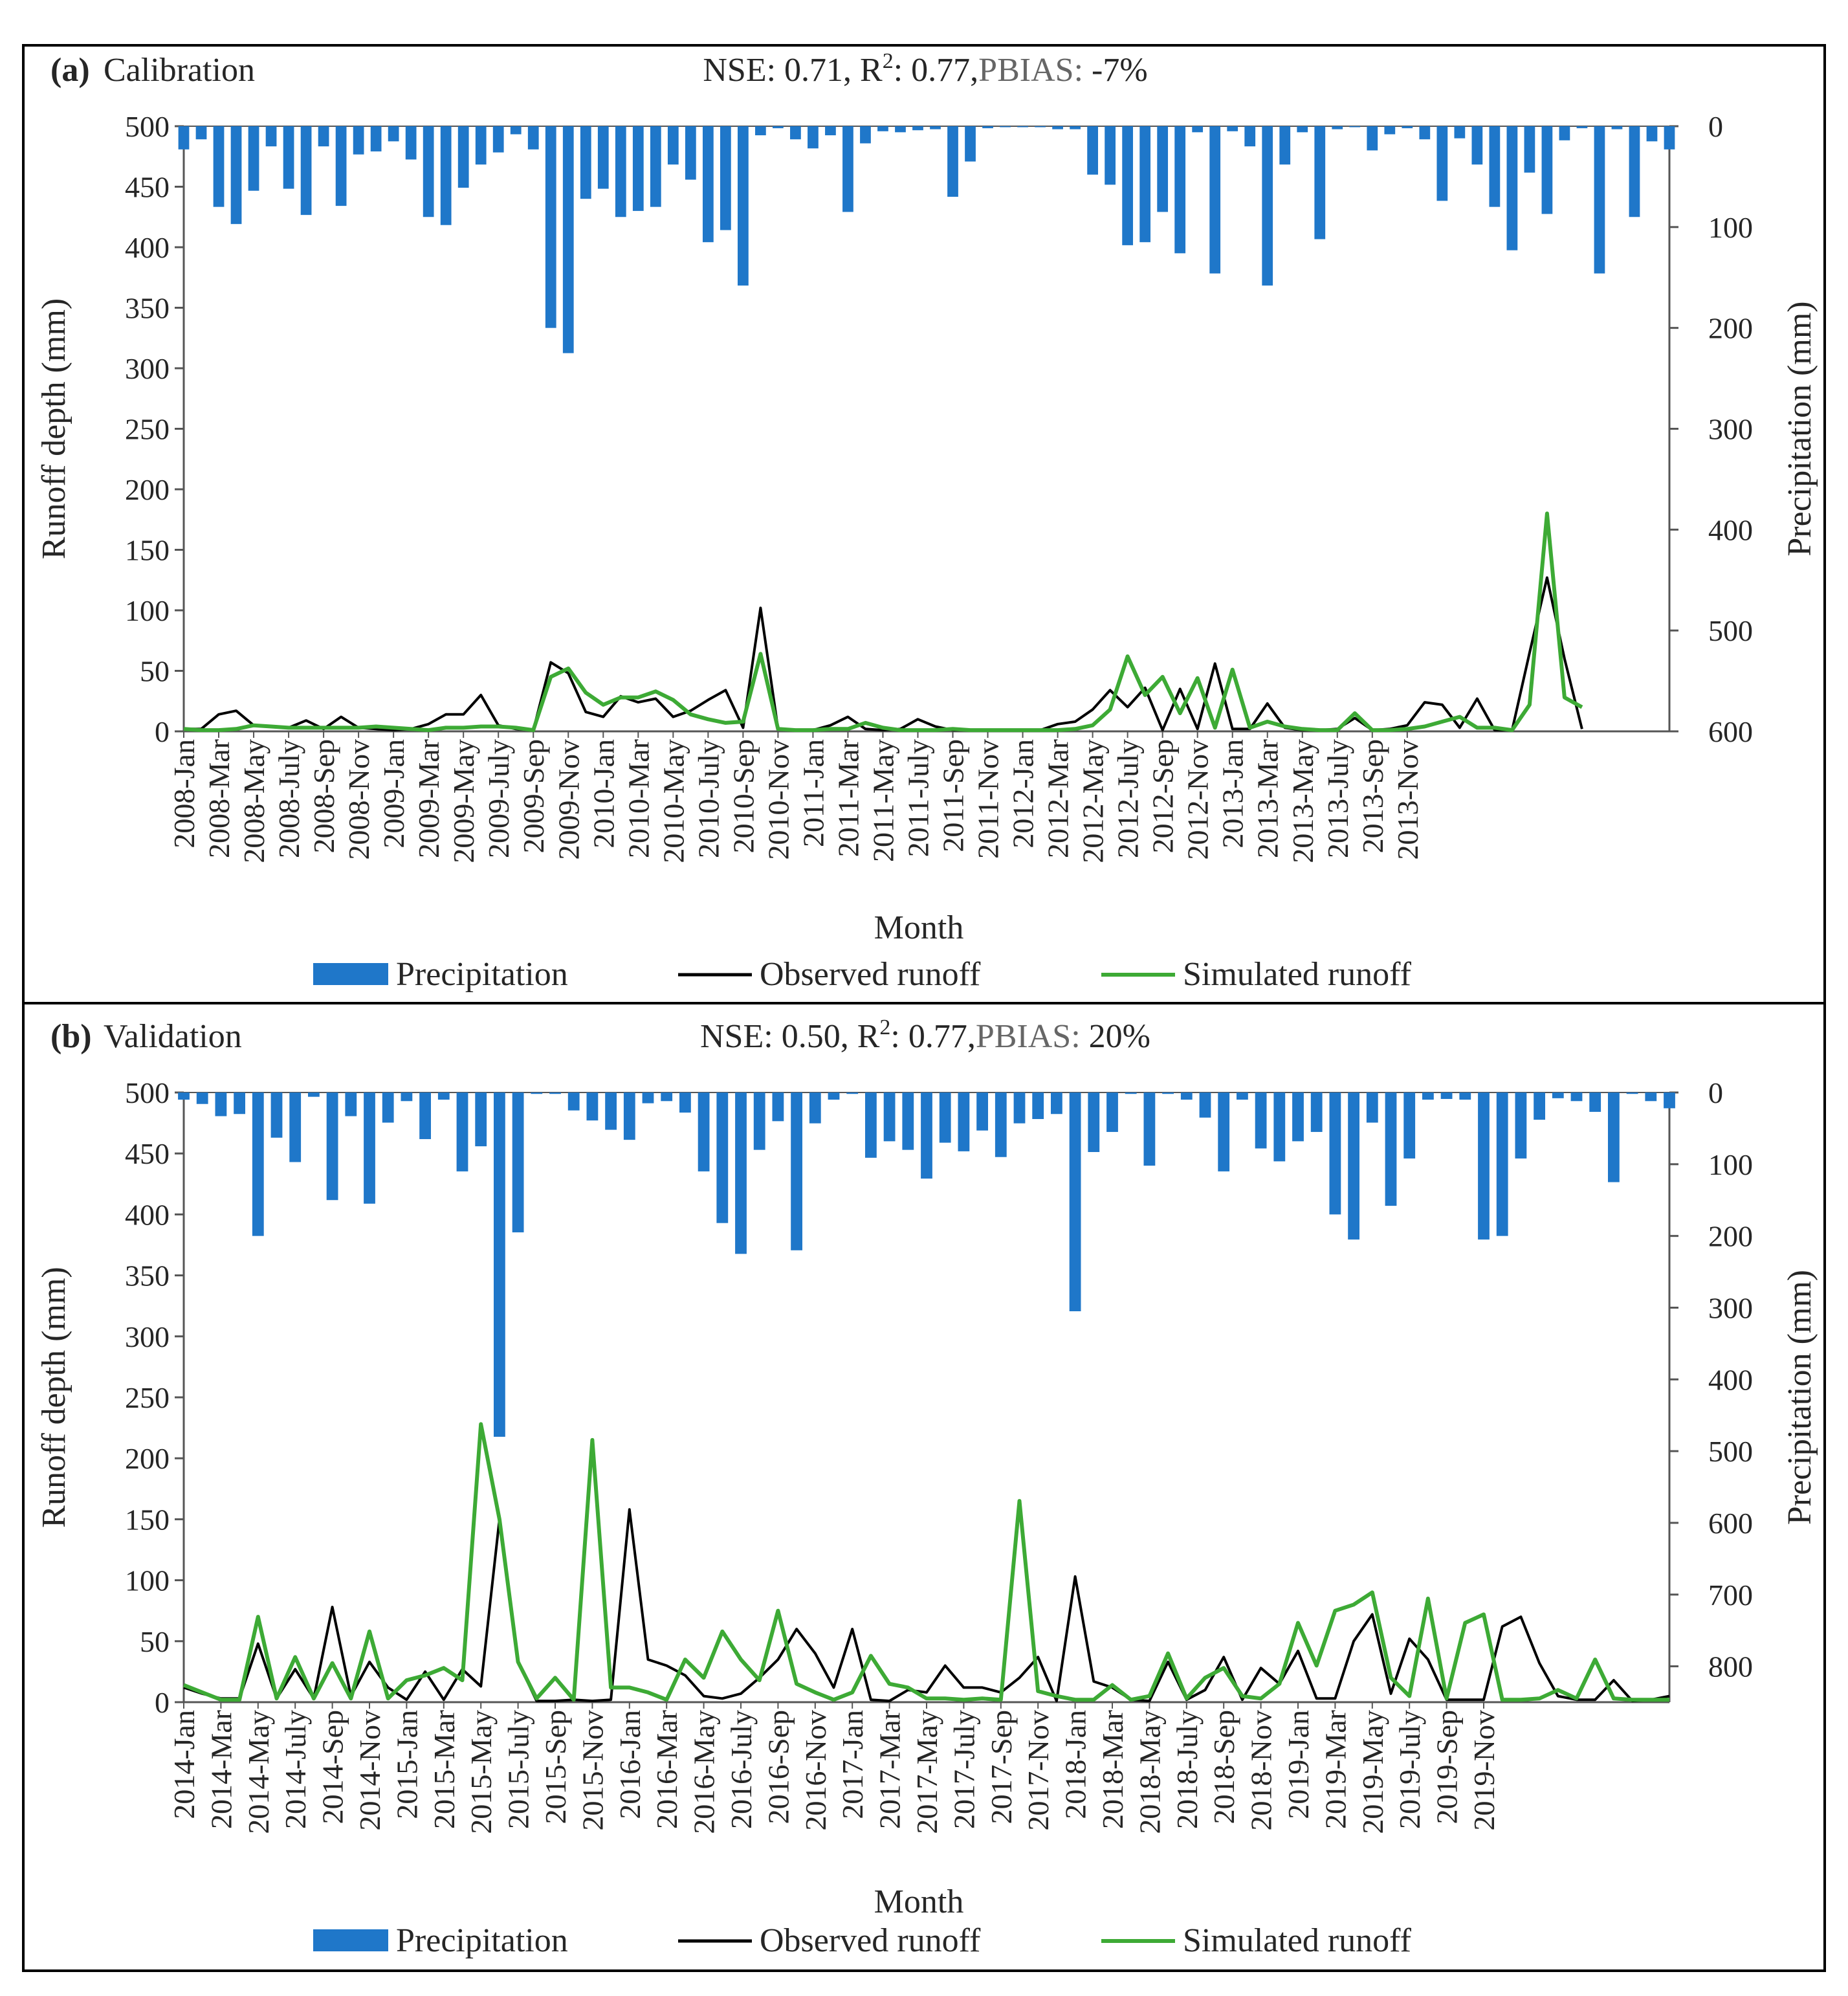 This screenshot has width=1848, height=1996. Describe the element at coordinates (704, 1772) in the screenshot. I see `x-tick-label: 2016-May` at that location.